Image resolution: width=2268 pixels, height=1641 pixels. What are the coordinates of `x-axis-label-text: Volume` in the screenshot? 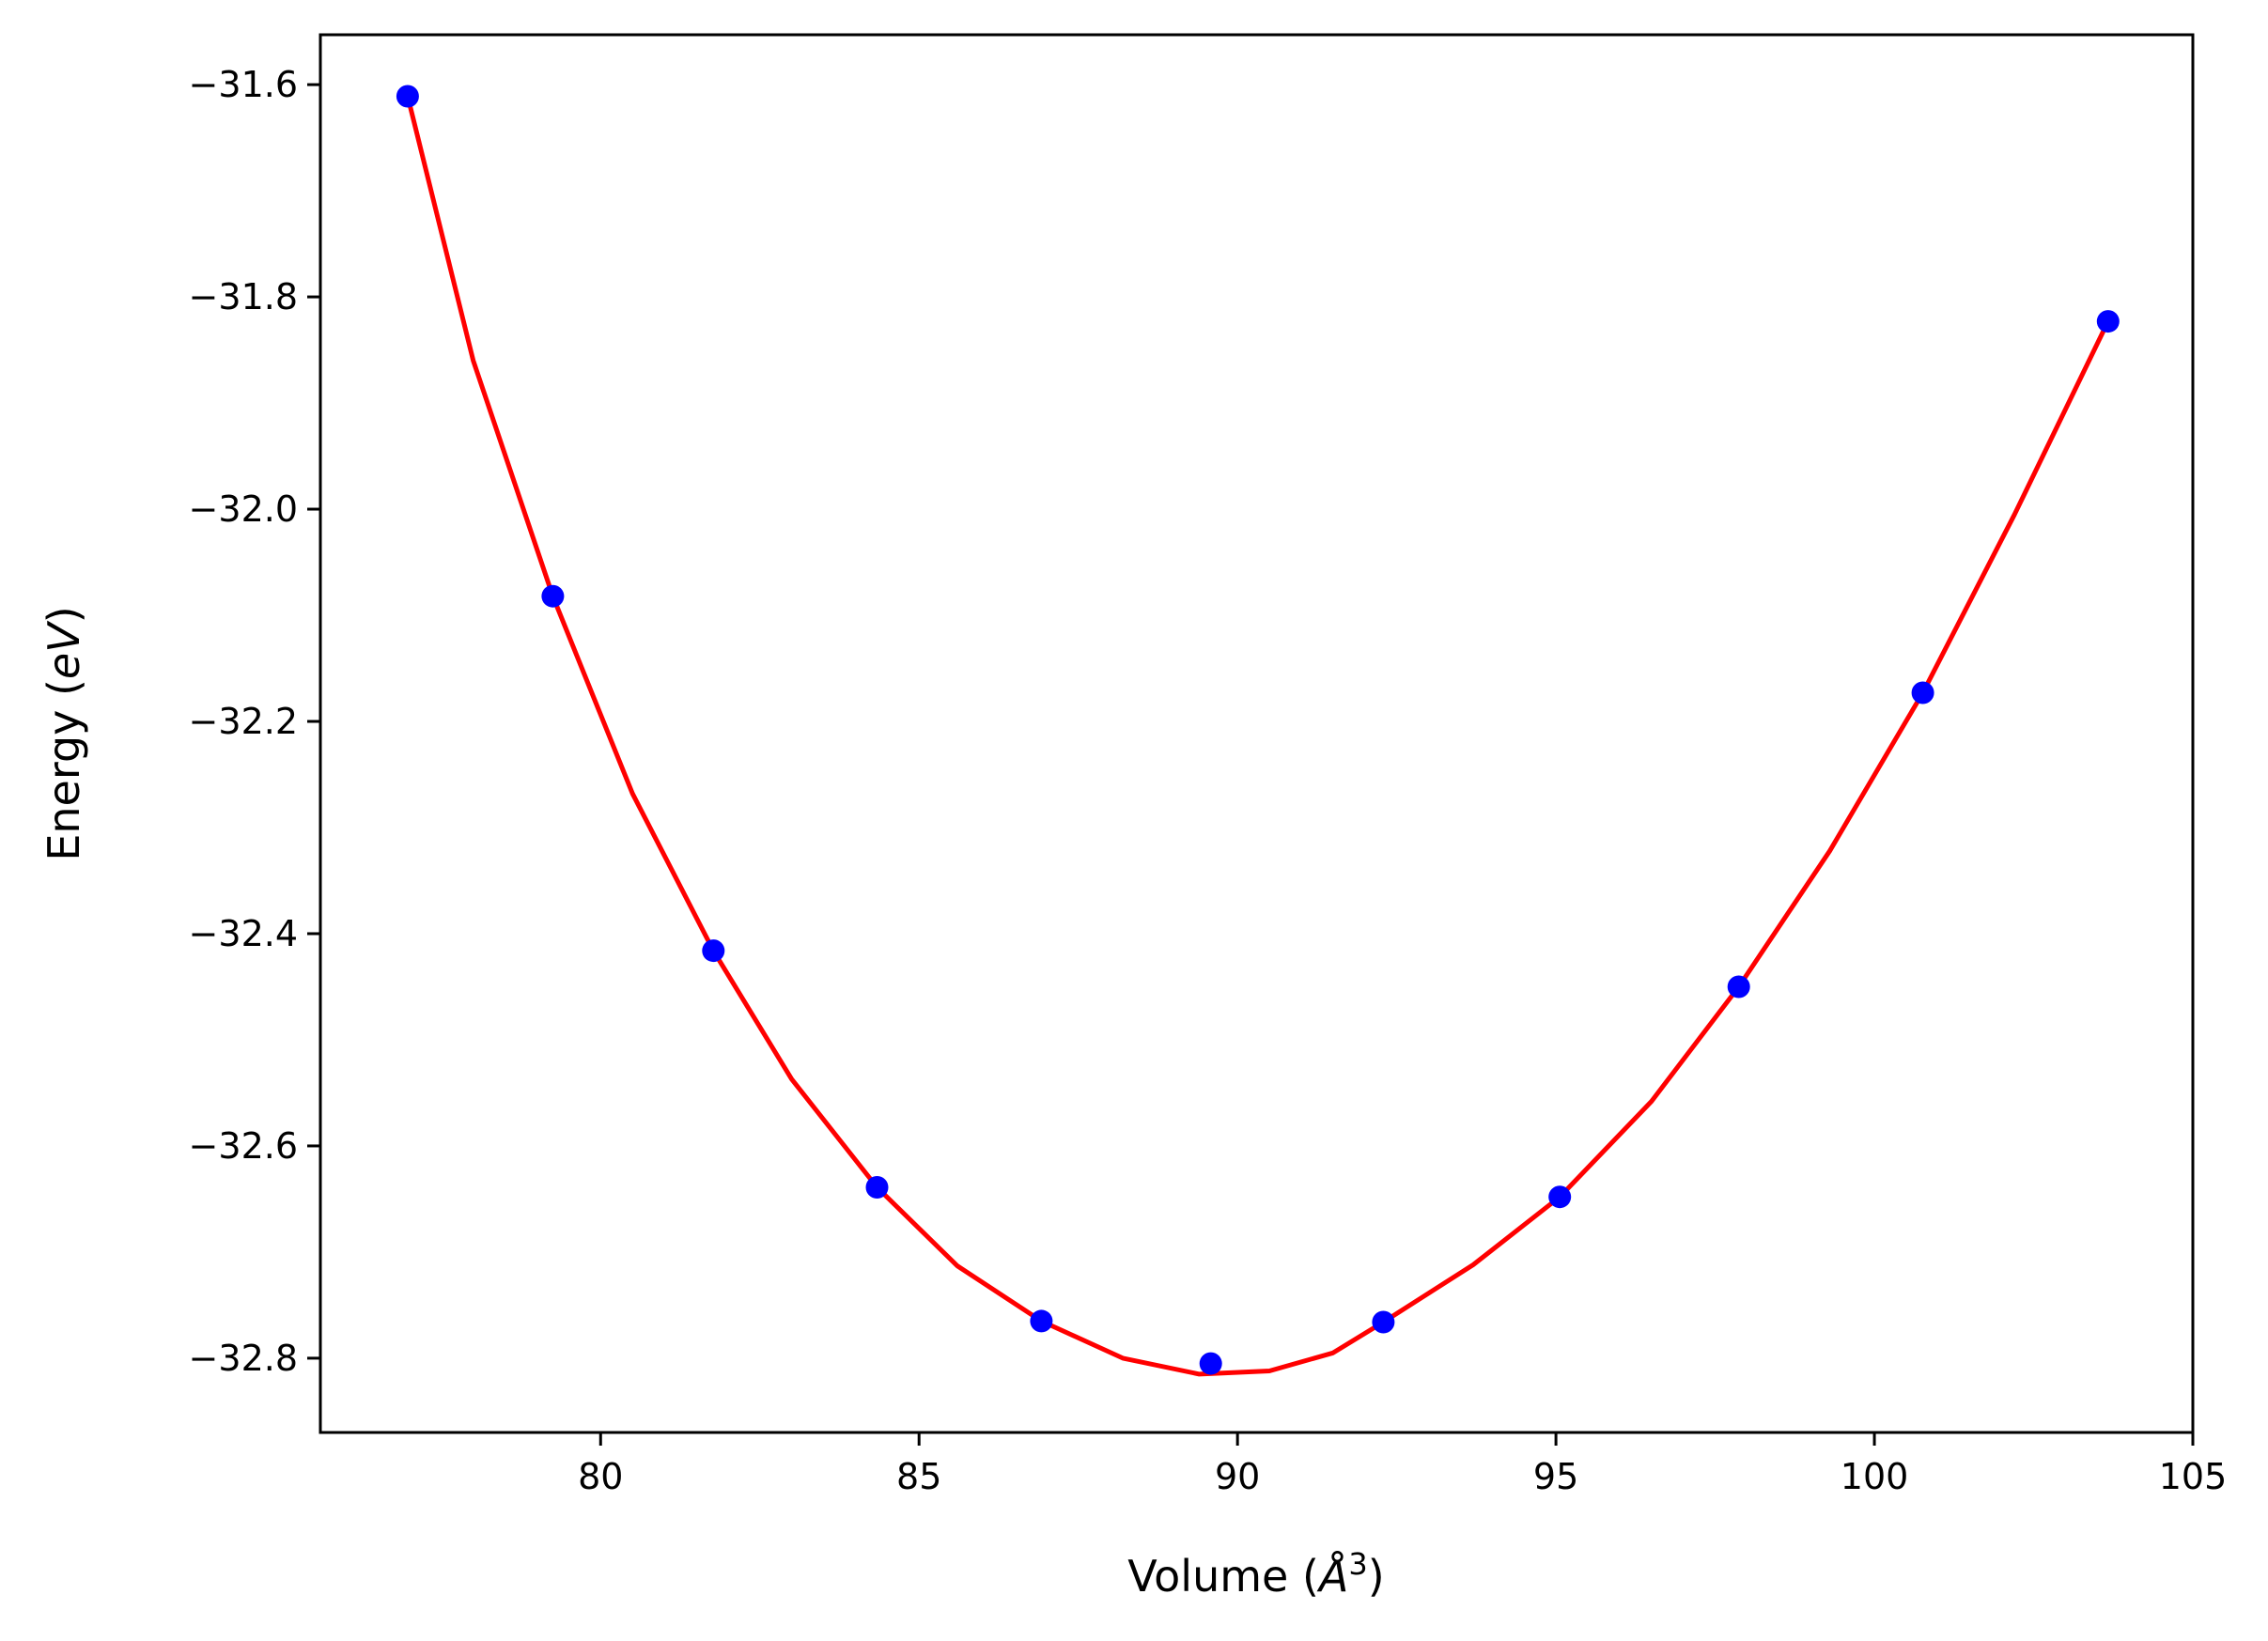 It's located at (1207, 1576).